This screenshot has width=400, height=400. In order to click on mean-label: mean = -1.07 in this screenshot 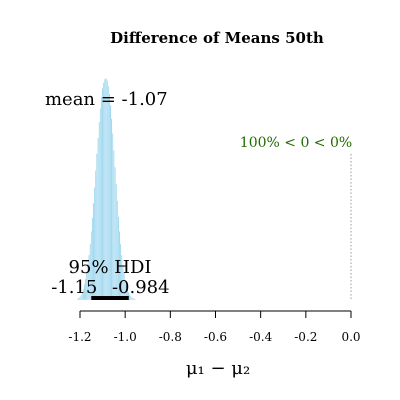, I will do `click(106, 99)`.